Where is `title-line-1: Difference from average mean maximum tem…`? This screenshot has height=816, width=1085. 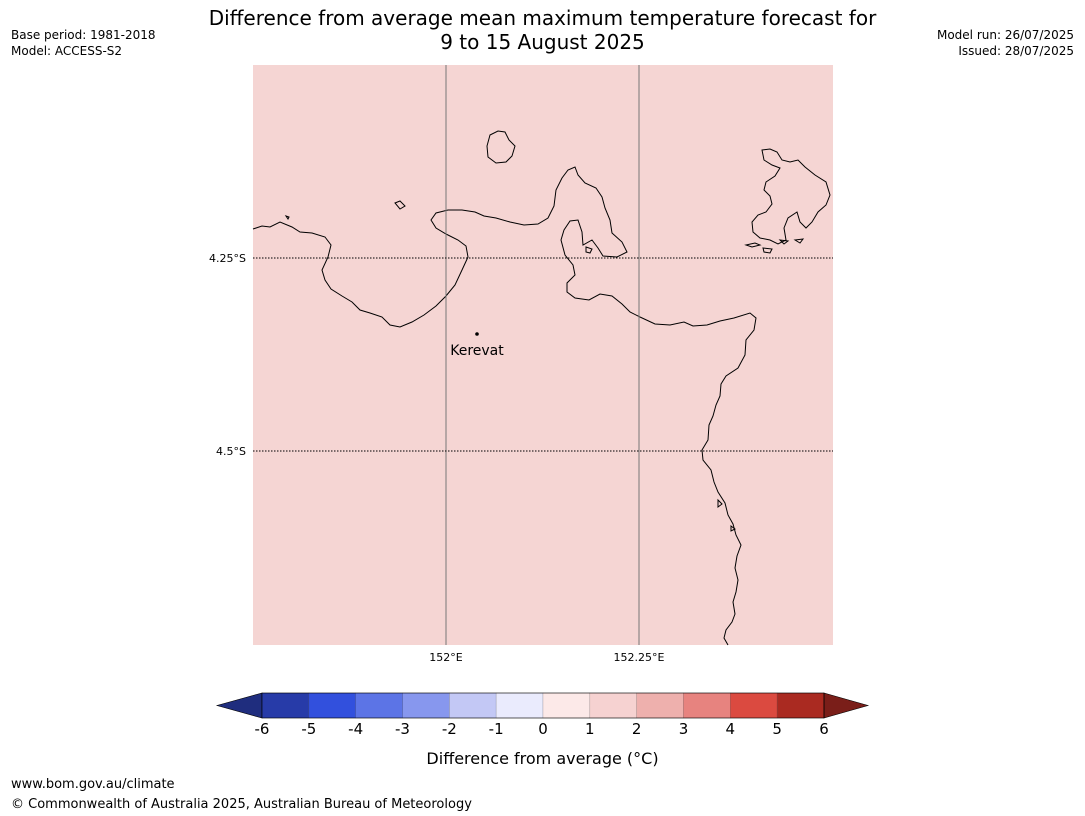 title-line-1: Difference from average mean maximum tem… is located at coordinates (542, 18).